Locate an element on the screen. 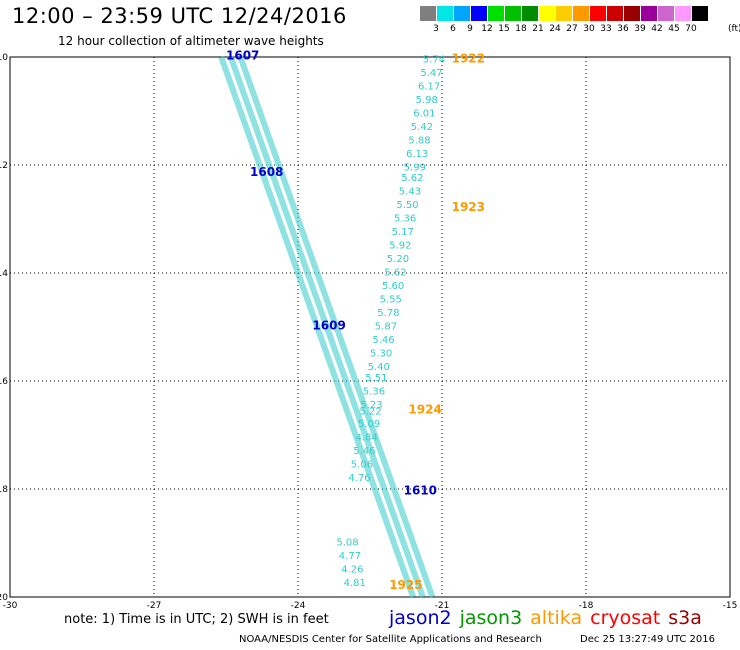 This screenshot has height=650, width=740. legend-label: 9 is located at coordinates (470, 29).